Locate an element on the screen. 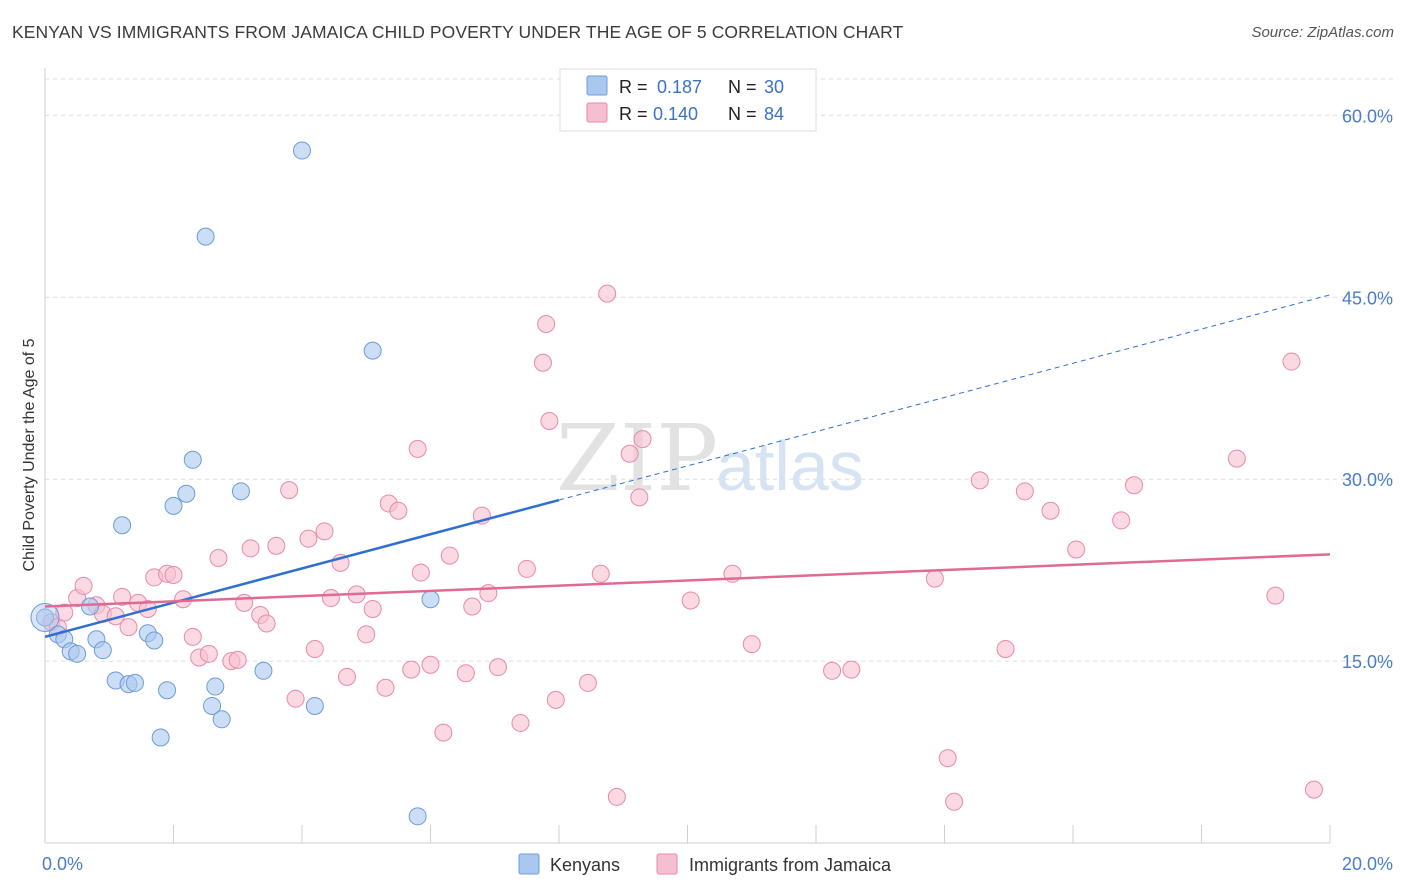  x-tick-label-max: 20.0% is located at coordinates (1367, 864).